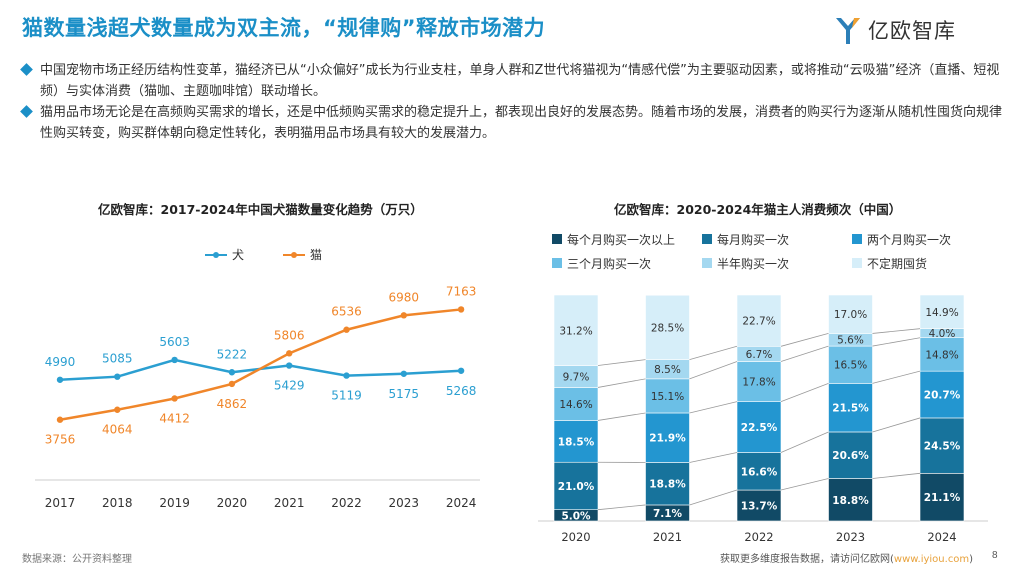  I want to click on bar-value-label: 8.5%, so click(667, 370).